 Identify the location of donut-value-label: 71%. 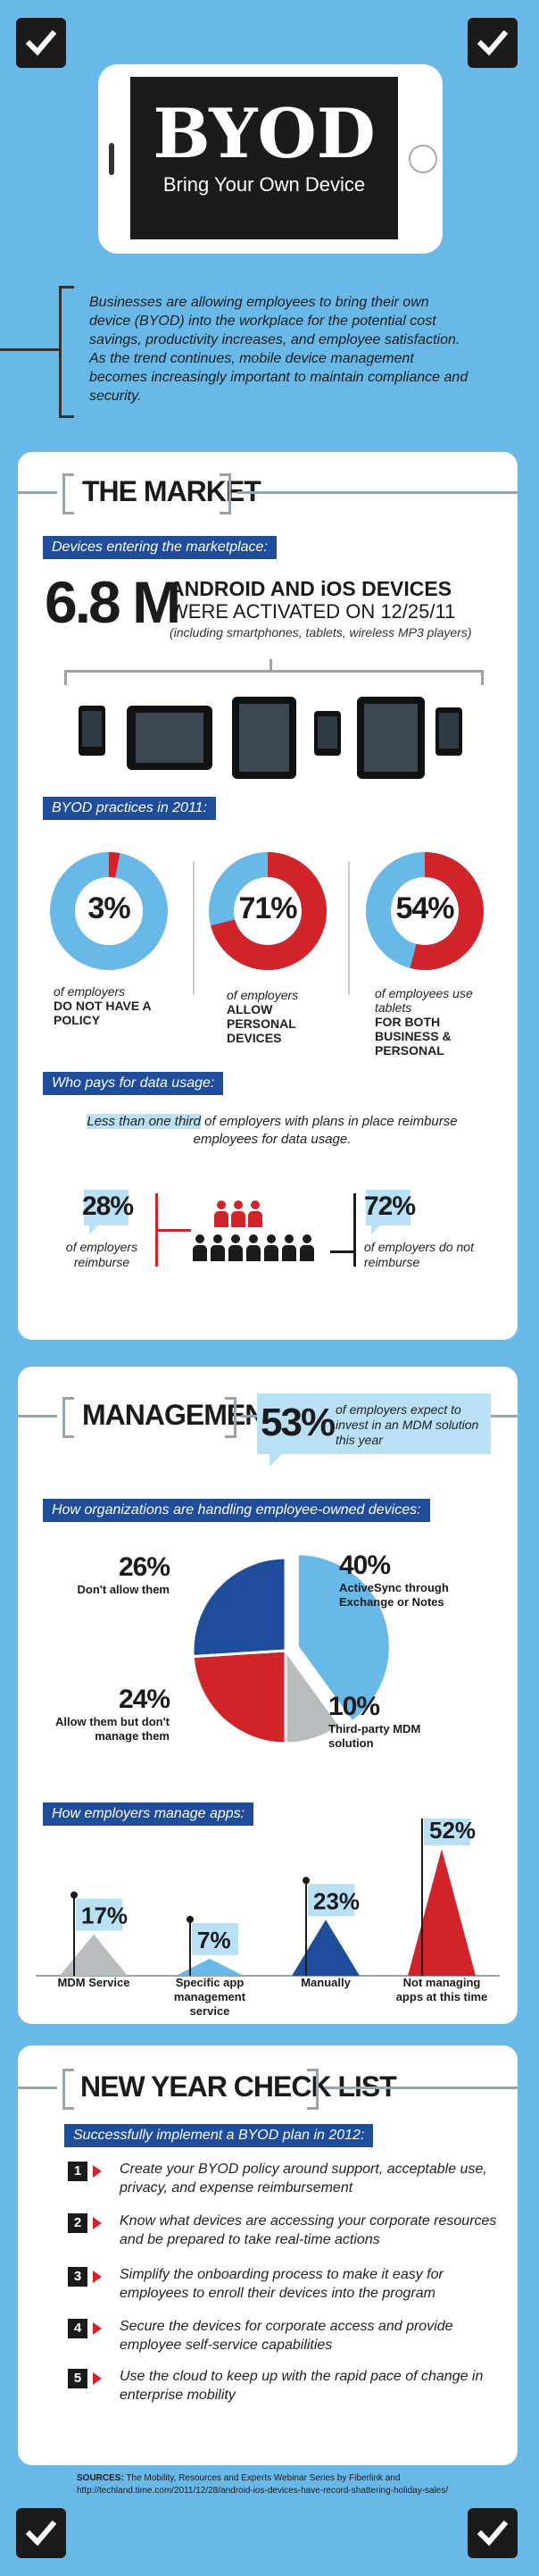
(267, 908).